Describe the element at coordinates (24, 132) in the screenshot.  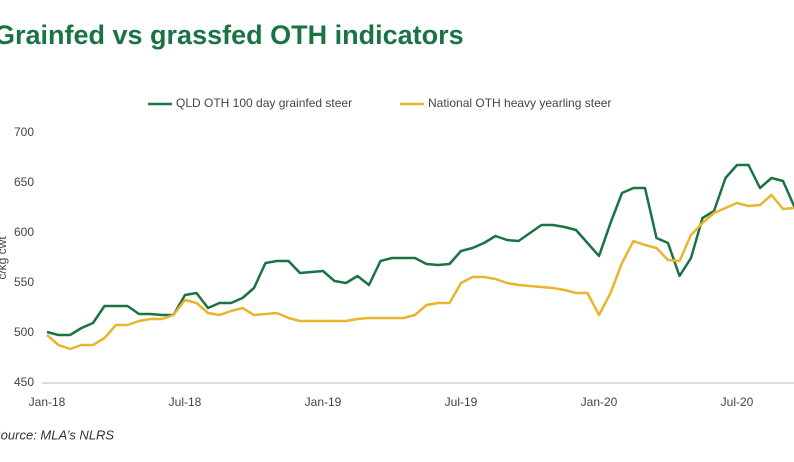
I see `y-tick-label: 700` at that location.